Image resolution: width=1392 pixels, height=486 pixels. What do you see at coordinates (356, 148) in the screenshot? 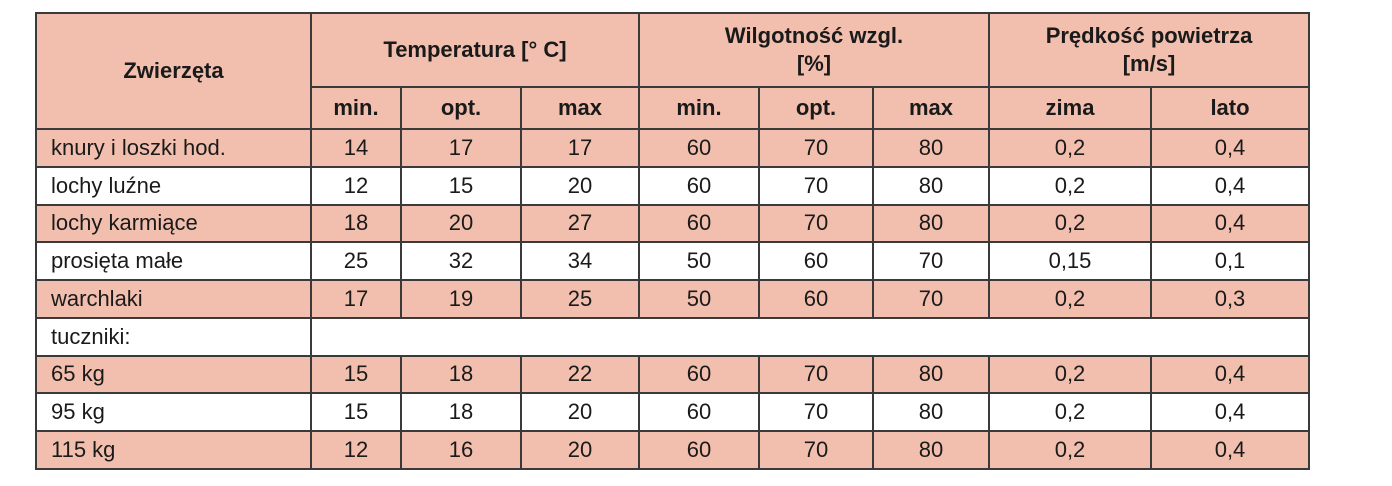
I see `cell: 14` at bounding box center [356, 148].